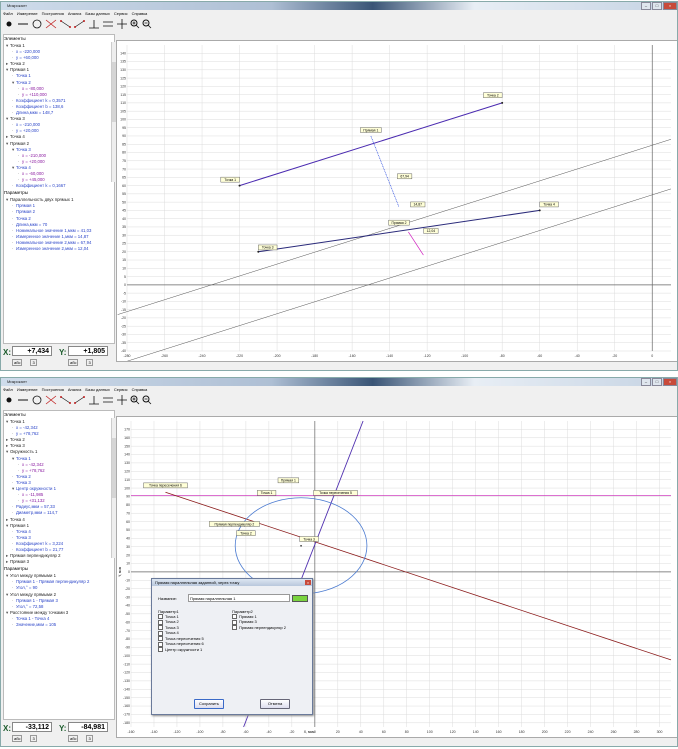  I want to click on tree-item: · y = +110,000, so click(60, 95).